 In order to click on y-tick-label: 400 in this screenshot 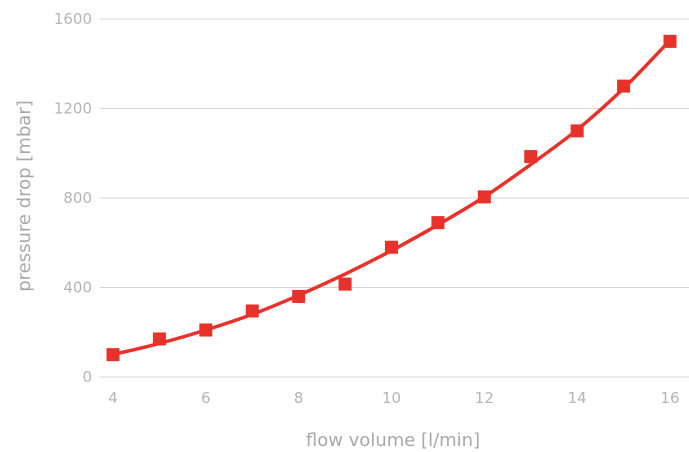, I will do `click(77, 288)`.